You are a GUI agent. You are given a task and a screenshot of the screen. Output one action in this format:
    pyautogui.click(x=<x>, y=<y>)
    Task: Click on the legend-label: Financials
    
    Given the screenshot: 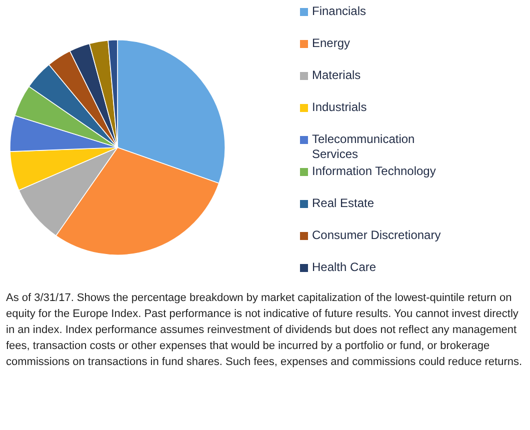 What is the action you would take?
    pyautogui.click(x=340, y=11)
    